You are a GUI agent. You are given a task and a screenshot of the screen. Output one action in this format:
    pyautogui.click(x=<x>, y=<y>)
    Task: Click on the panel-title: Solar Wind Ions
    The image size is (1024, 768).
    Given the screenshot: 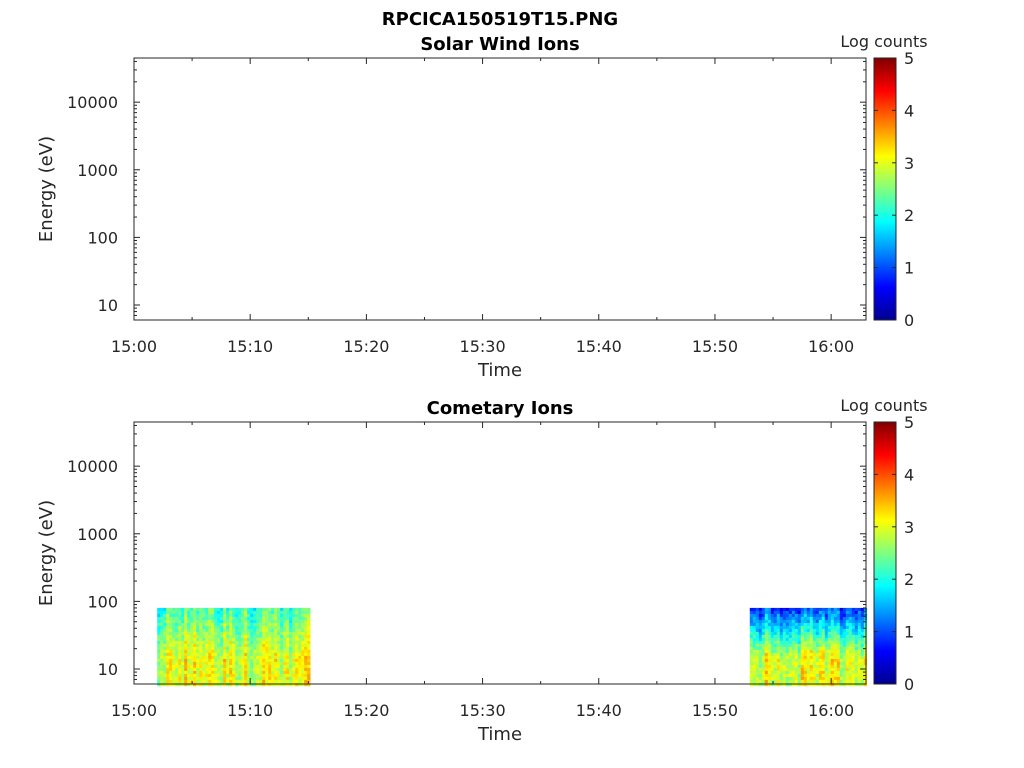 What is the action you would take?
    pyautogui.click(x=499, y=44)
    